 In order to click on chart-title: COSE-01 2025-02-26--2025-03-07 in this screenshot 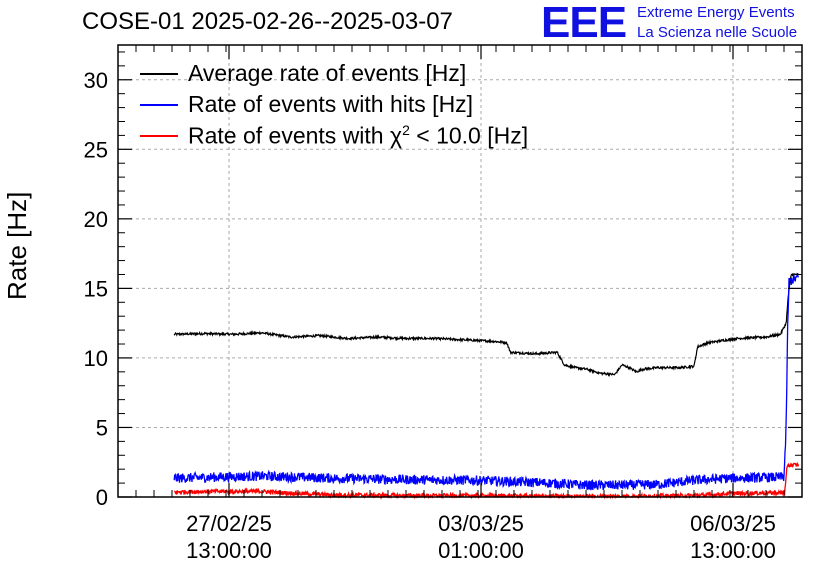, I will do `click(267, 21)`.